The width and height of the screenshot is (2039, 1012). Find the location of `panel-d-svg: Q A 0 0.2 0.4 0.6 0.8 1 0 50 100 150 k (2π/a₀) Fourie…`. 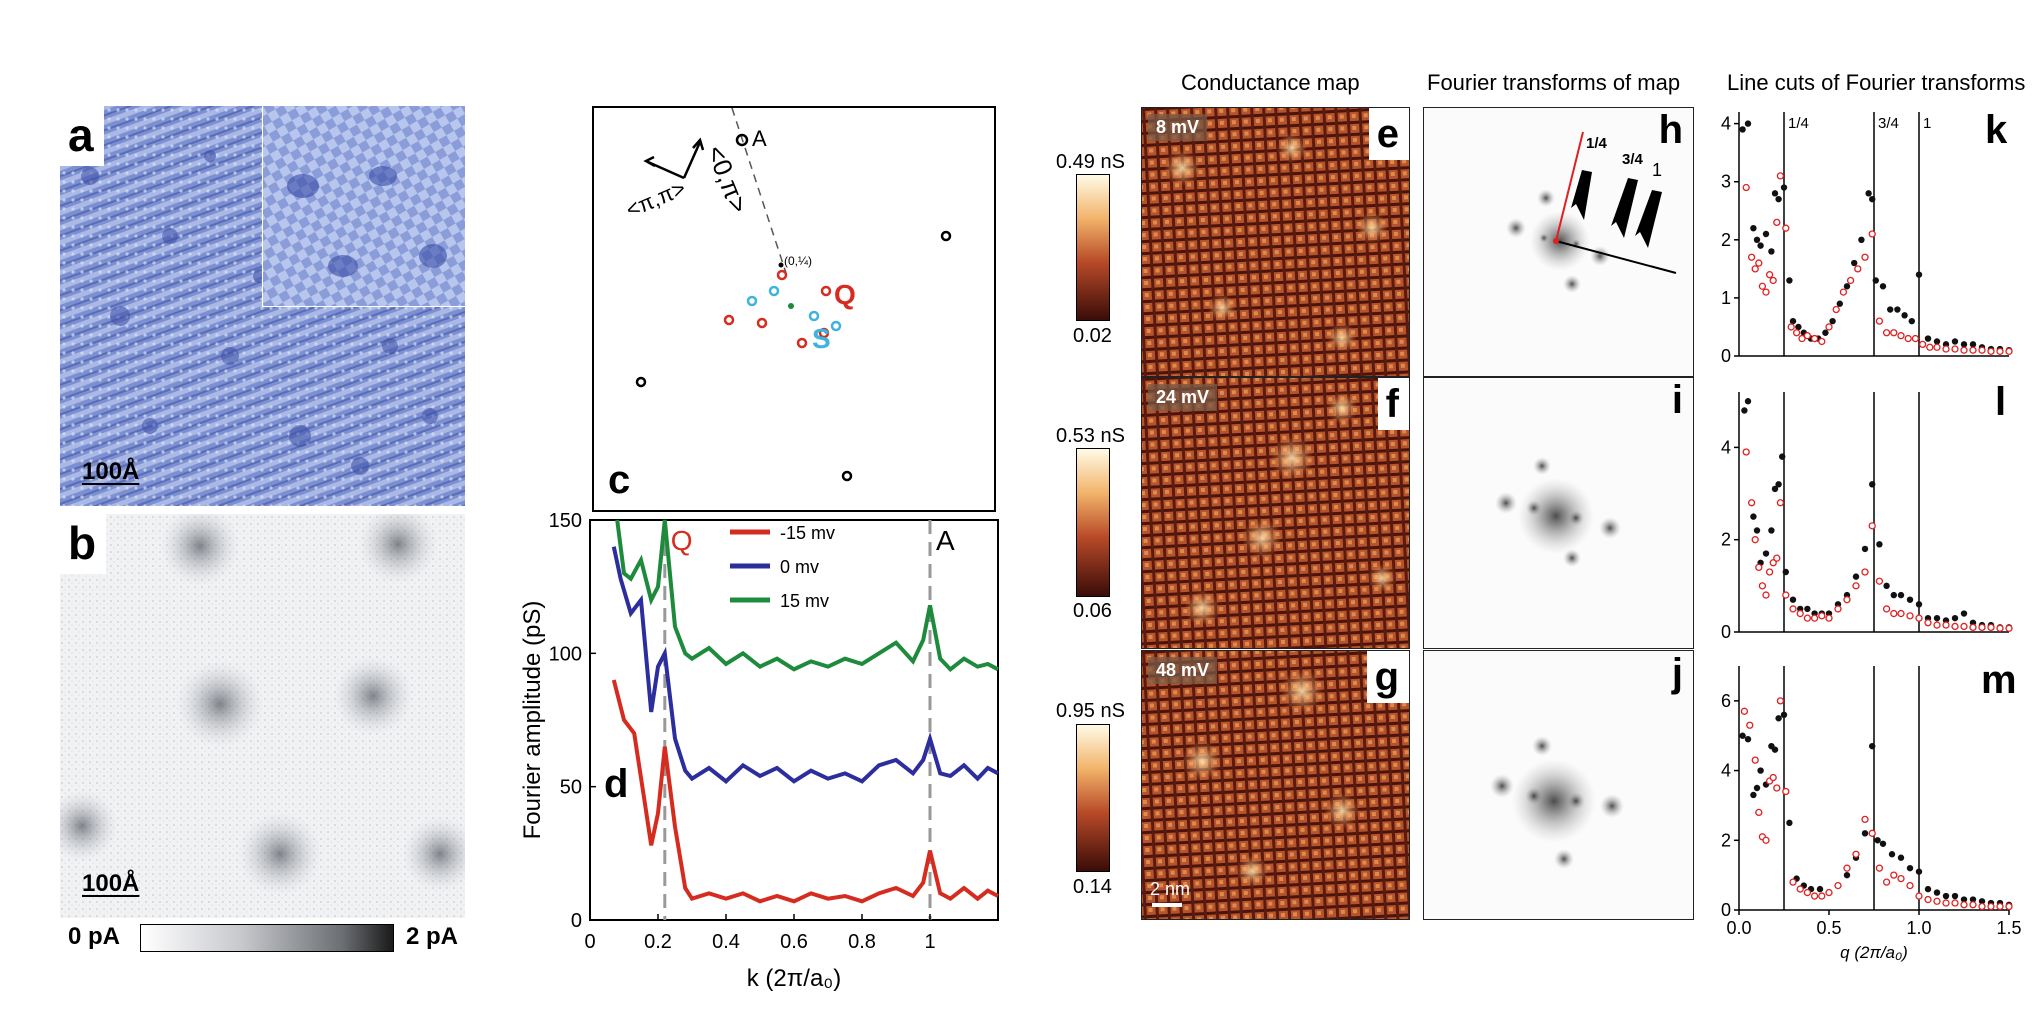

panel-d-svg: Q A 0 0.2 0.4 0.6 0.8 1 0 50 100 150 k (2π/a₀) Fourie… is located at coordinates (759, 751).